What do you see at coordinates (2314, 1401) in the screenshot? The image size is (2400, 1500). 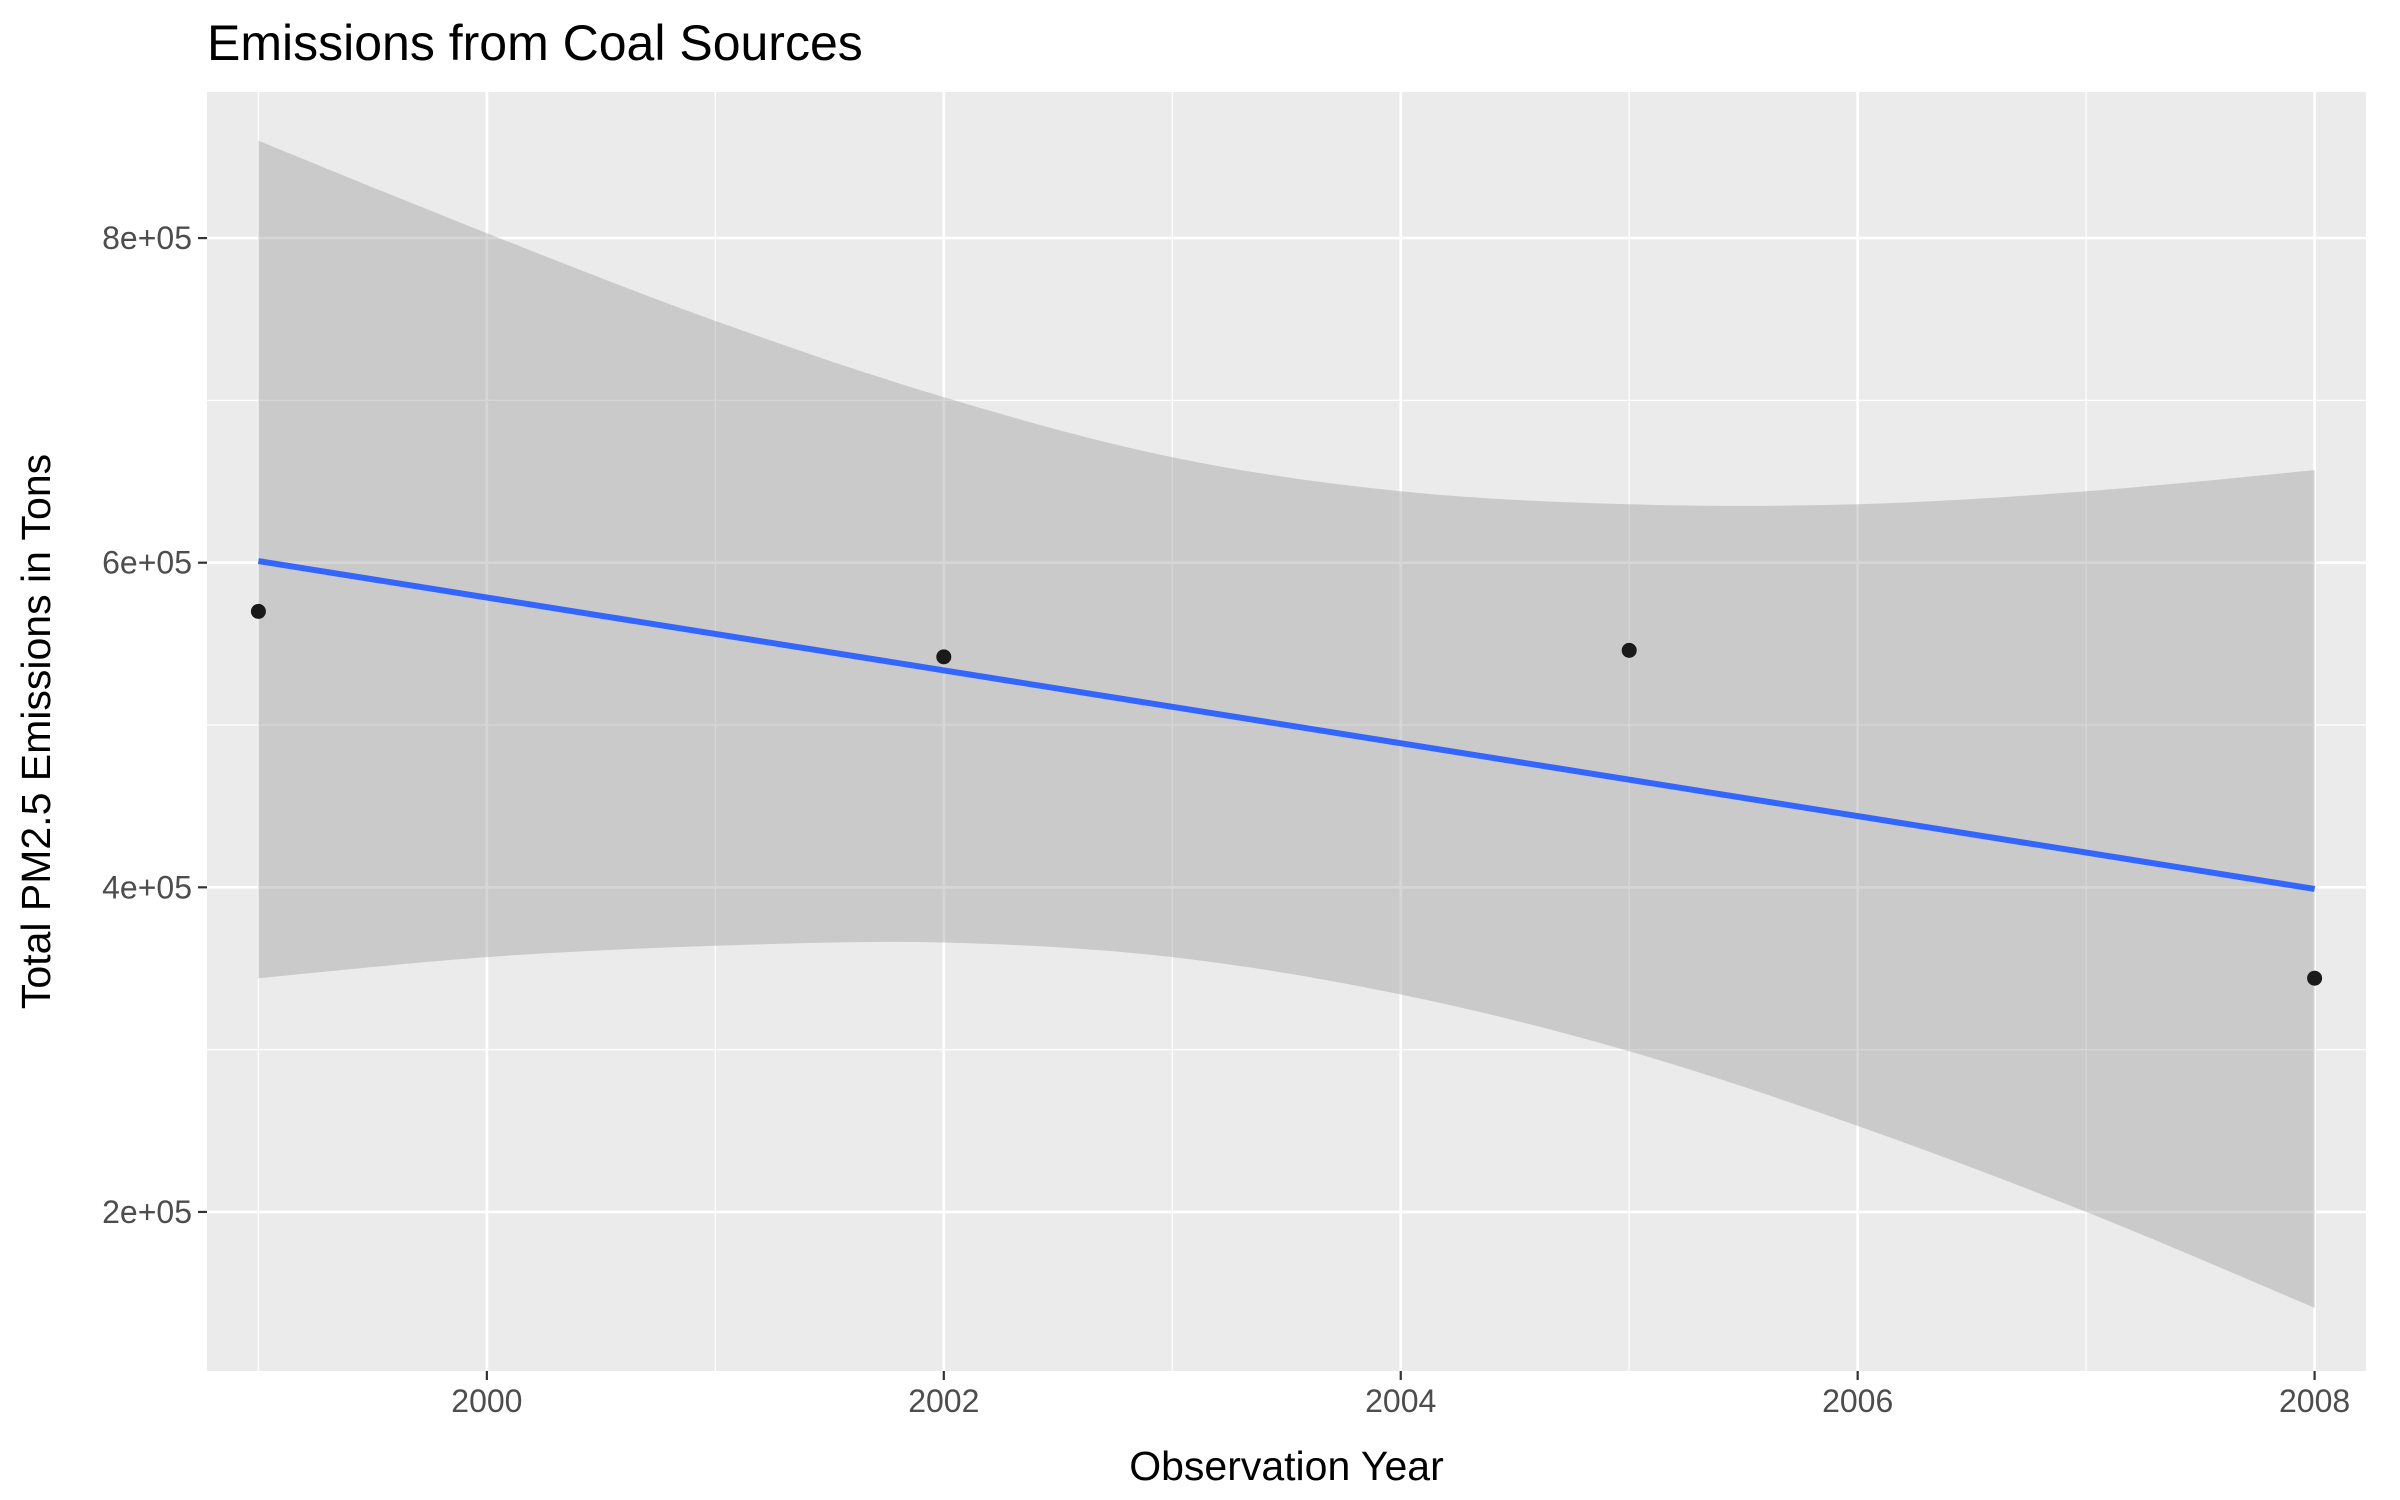 I see `x-tick-label: 2008` at bounding box center [2314, 1401].